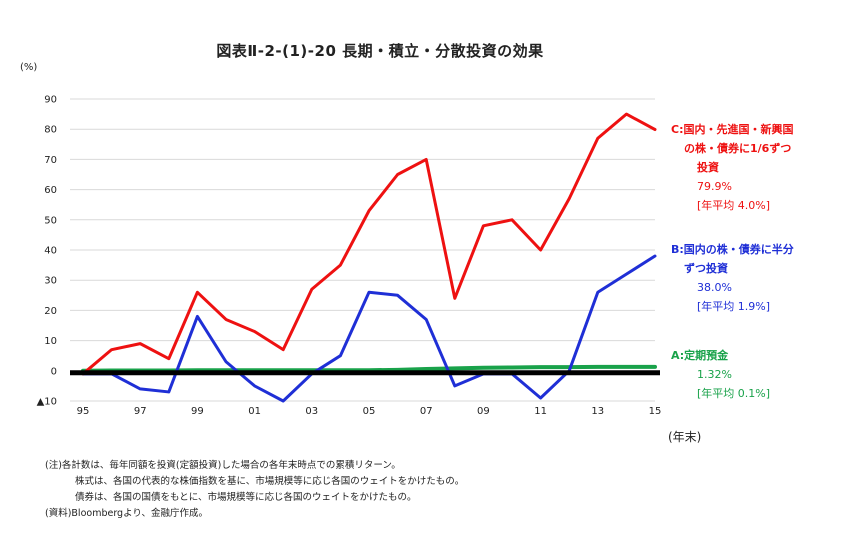 This screenshot has height=536, width=850. Describe the element at coordinates (706, 268) in the screenshot. I see `series-b-name-line2: ずつ投資` at that location.